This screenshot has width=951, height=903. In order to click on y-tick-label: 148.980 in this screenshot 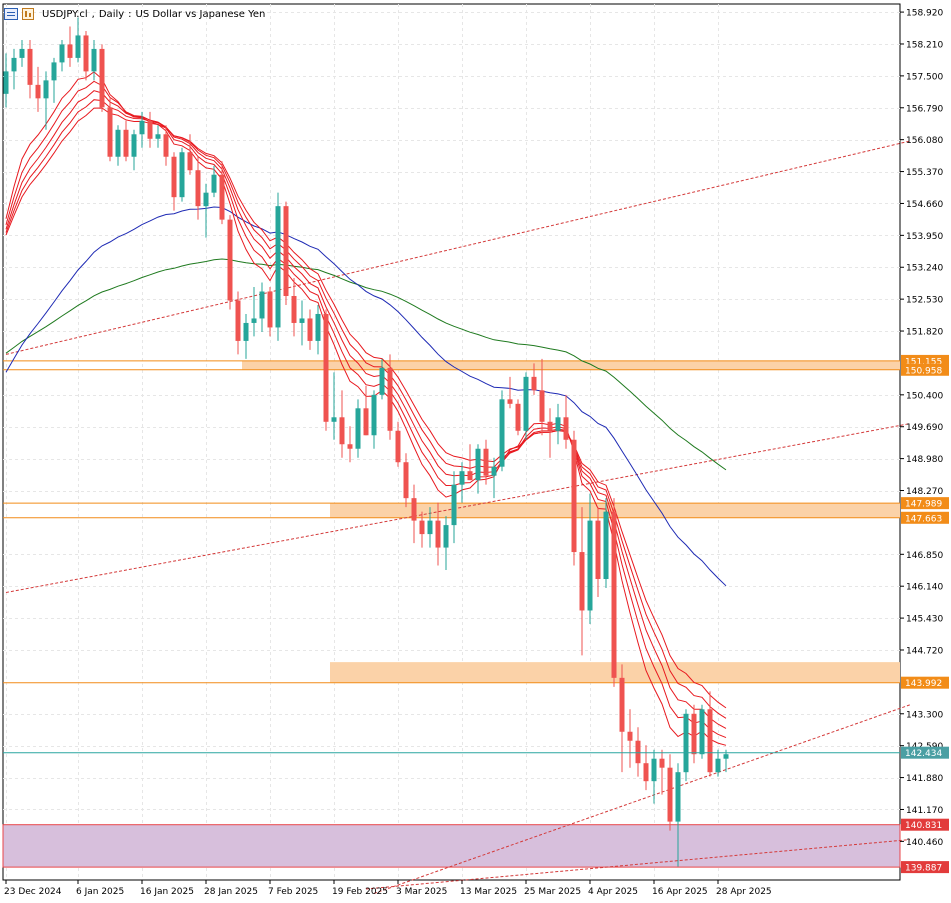, I will do `click(924, 460)`.